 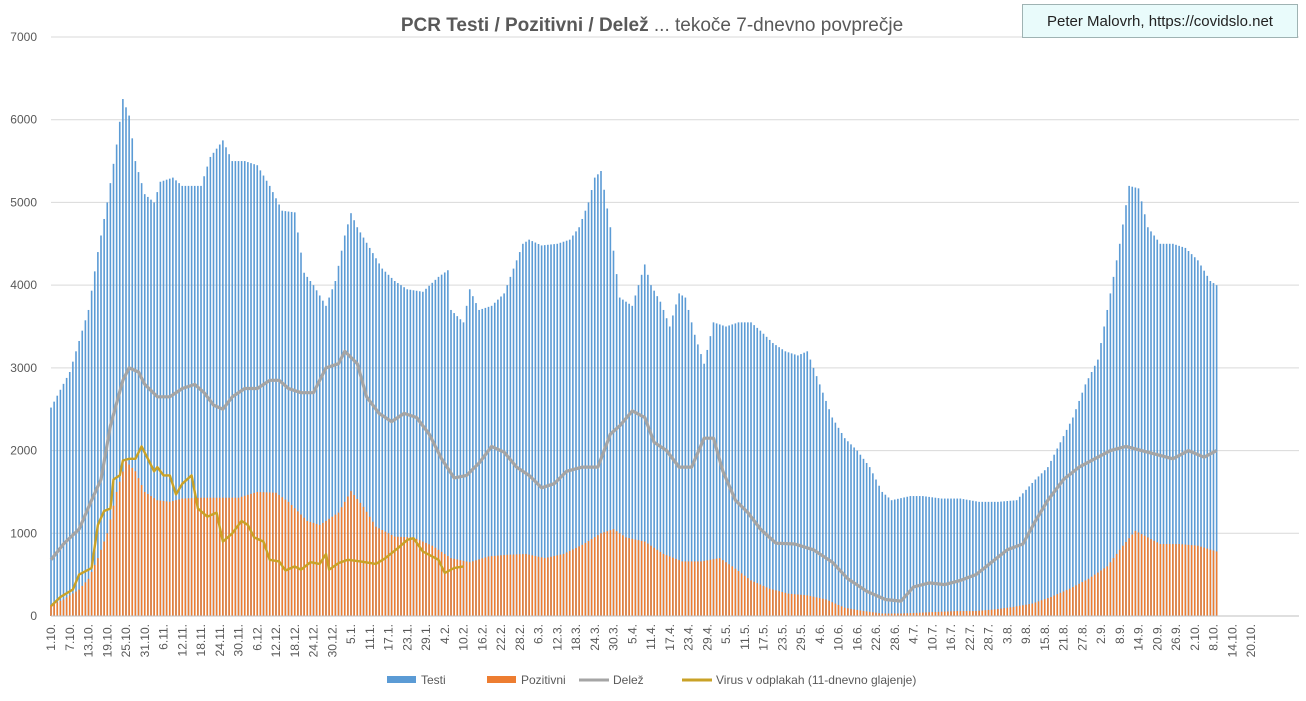 I want to click on x-tick-label: 2.10., so click(x=1195, y=637).